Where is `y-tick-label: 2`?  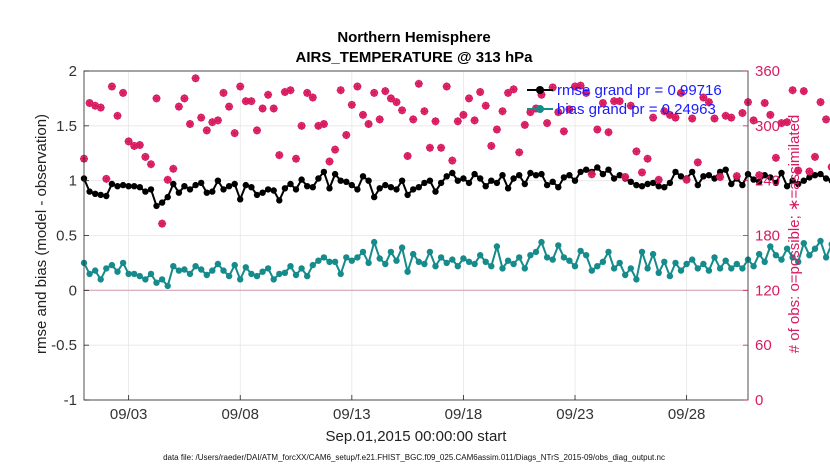 y-tick-label: 2 is located at coordinates (73, 71).